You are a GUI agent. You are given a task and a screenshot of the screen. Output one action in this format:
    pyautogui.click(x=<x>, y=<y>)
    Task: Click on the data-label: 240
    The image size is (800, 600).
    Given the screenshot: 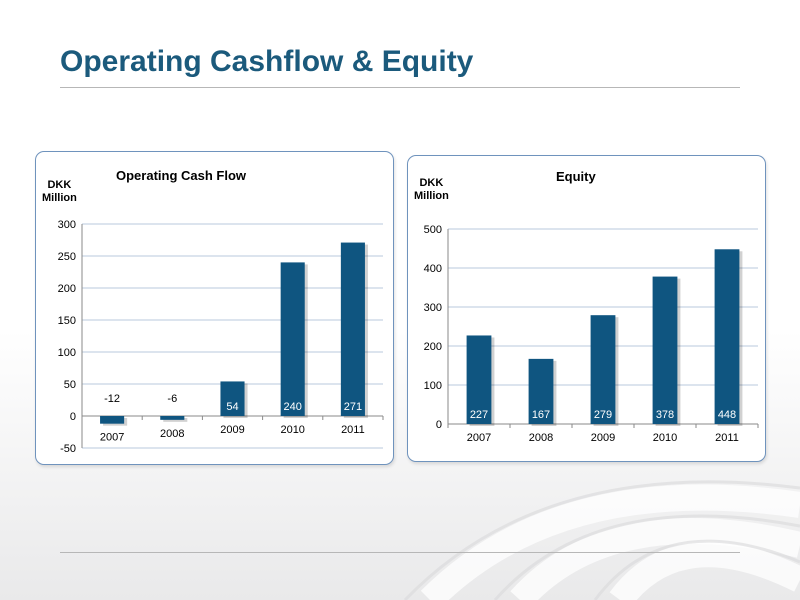 What is the action you would take?
    pyautogui.click(x=293, y=407)
    